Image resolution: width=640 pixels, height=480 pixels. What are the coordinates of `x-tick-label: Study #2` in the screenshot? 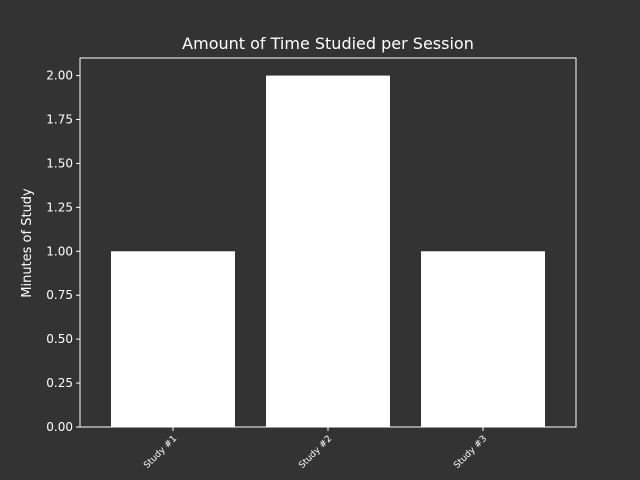 It's located at (315, 452).